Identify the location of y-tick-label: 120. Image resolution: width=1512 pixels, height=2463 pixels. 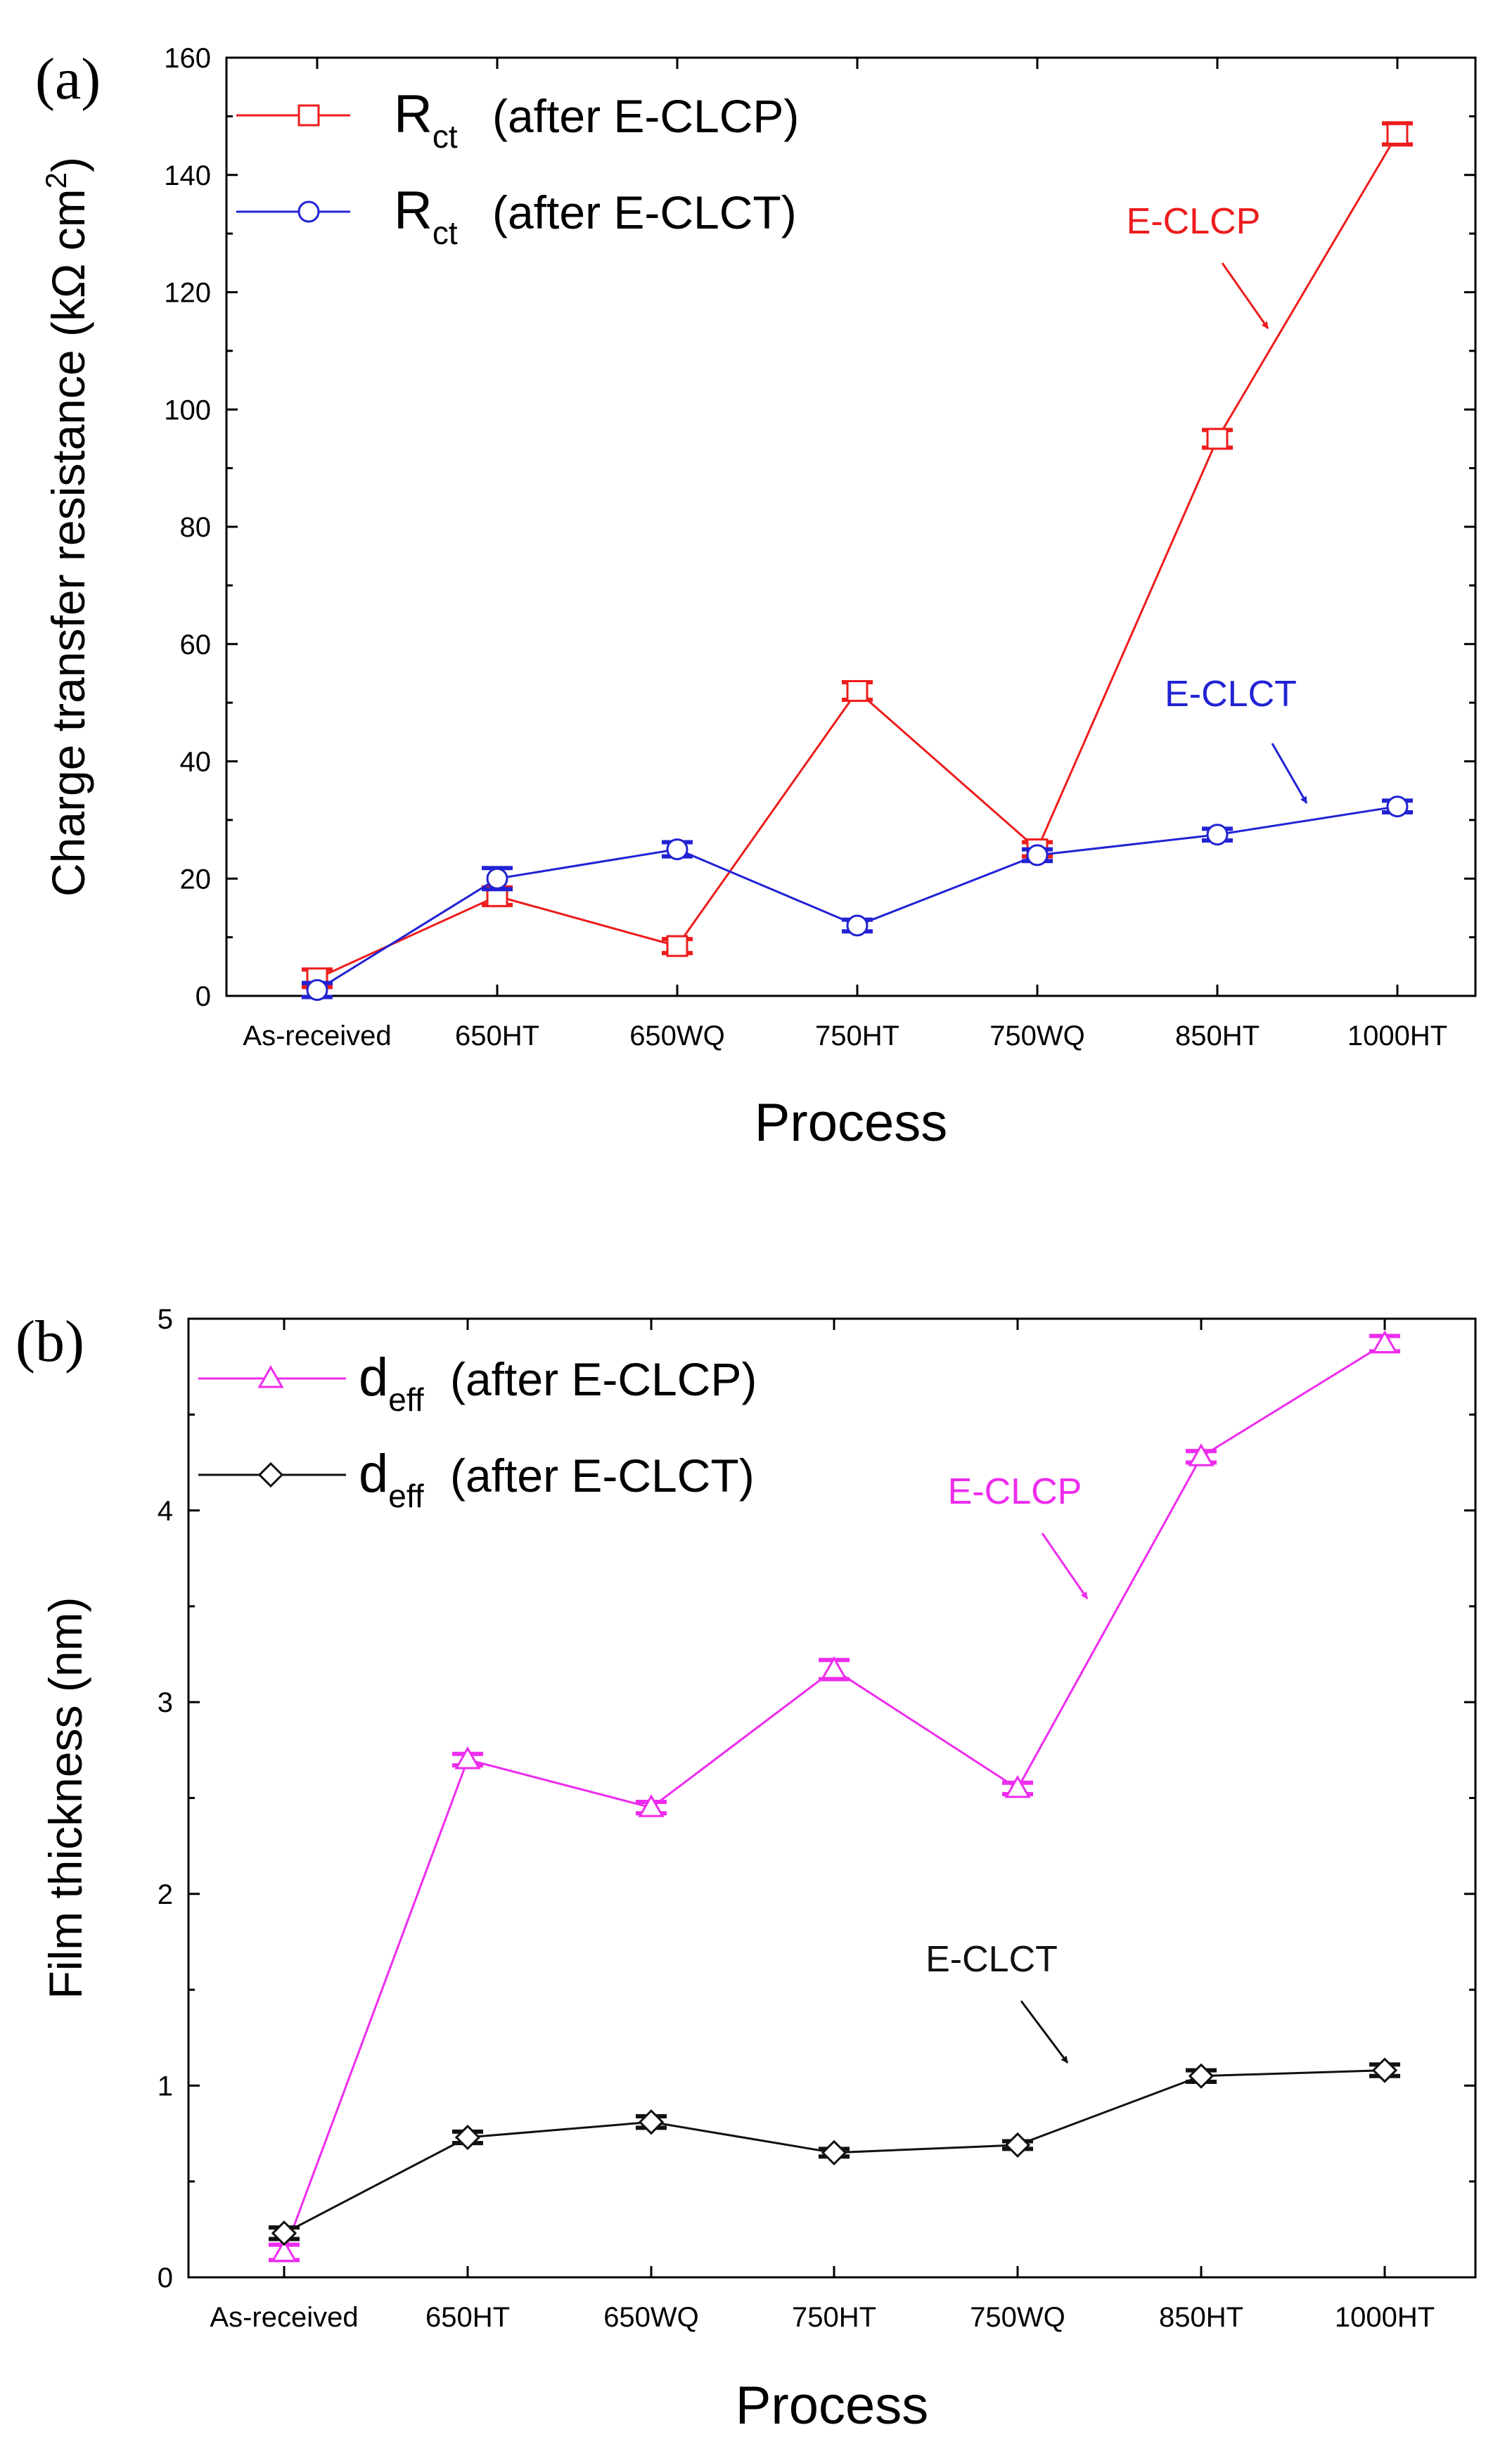
(187, 293).